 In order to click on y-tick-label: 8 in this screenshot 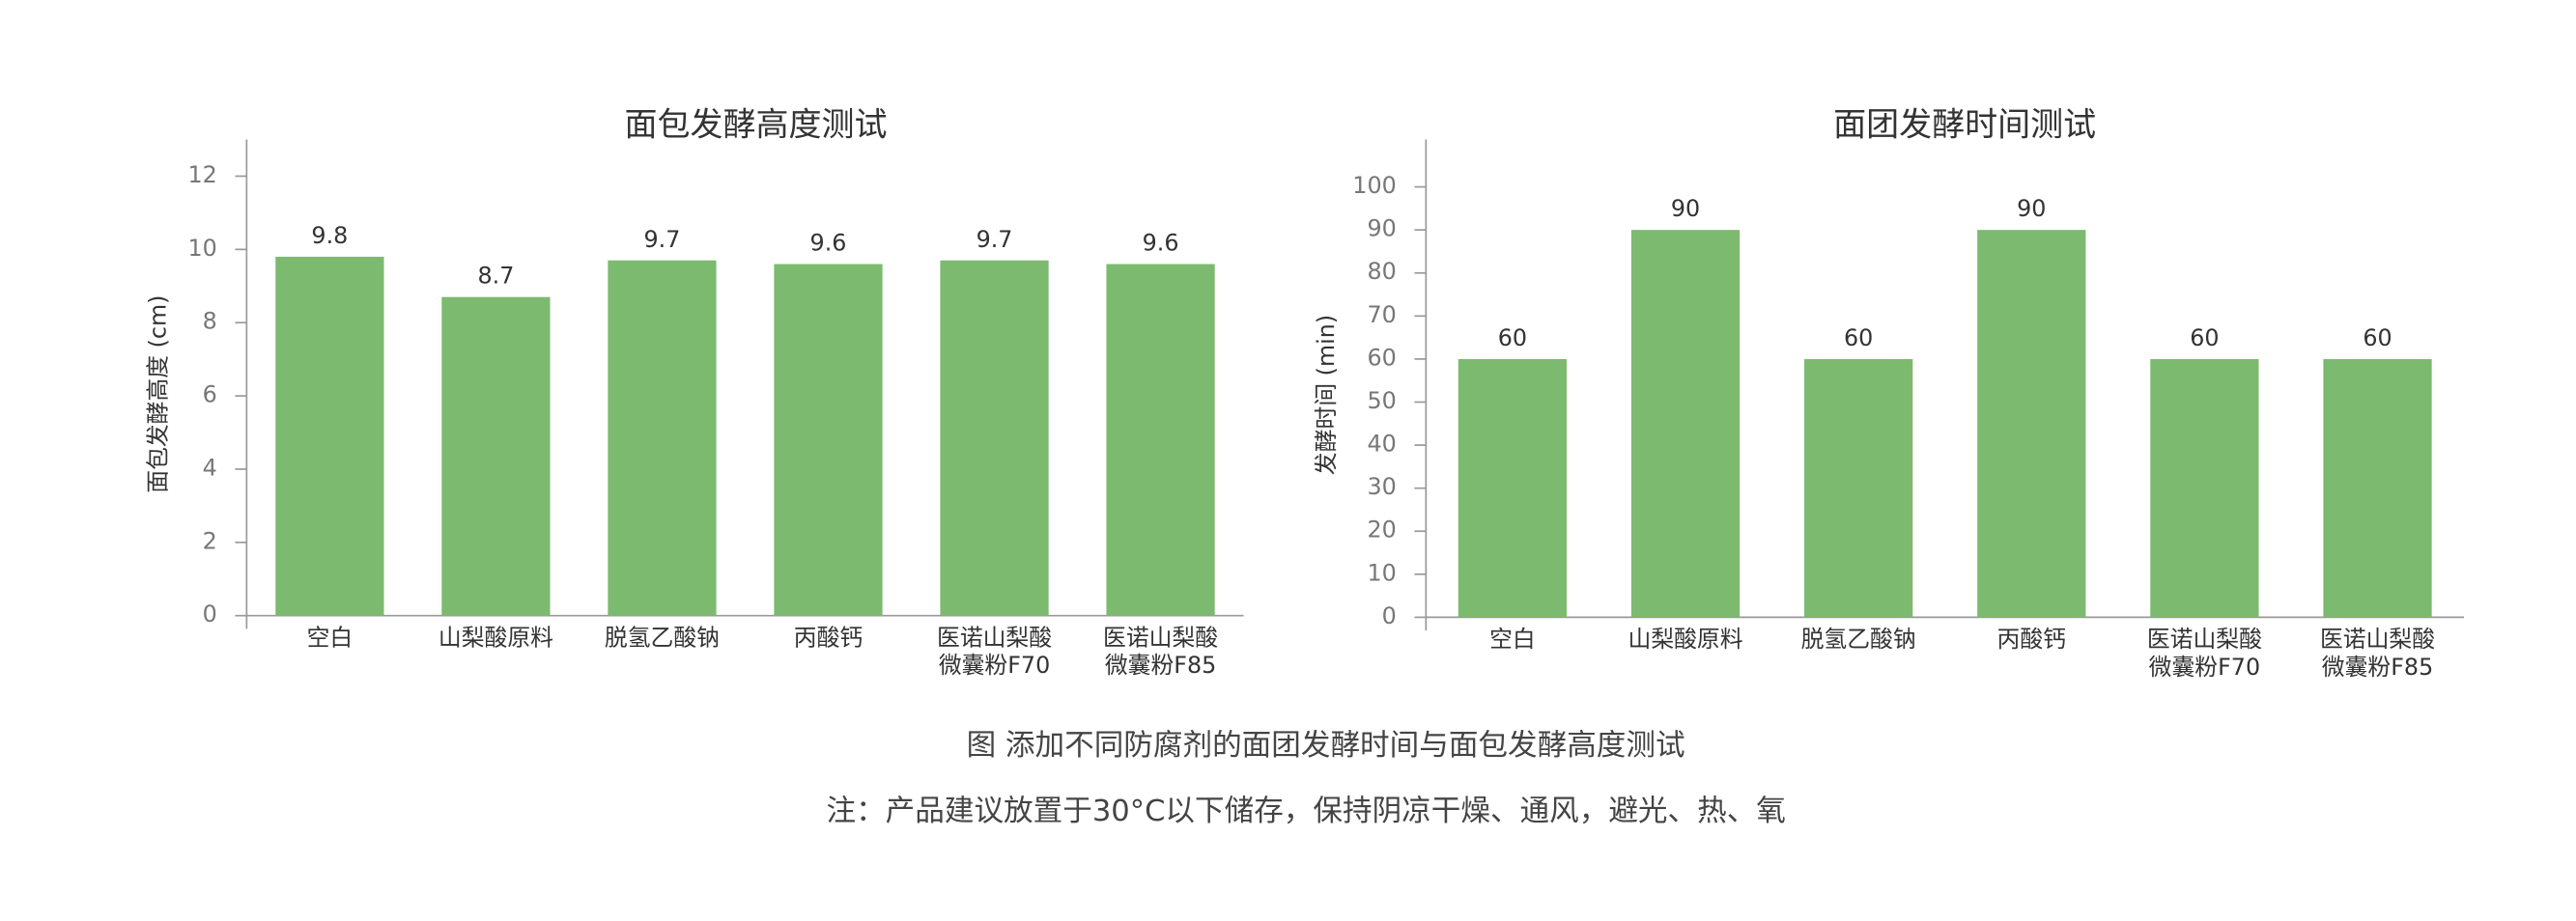, I will do `click(210, 321)`.